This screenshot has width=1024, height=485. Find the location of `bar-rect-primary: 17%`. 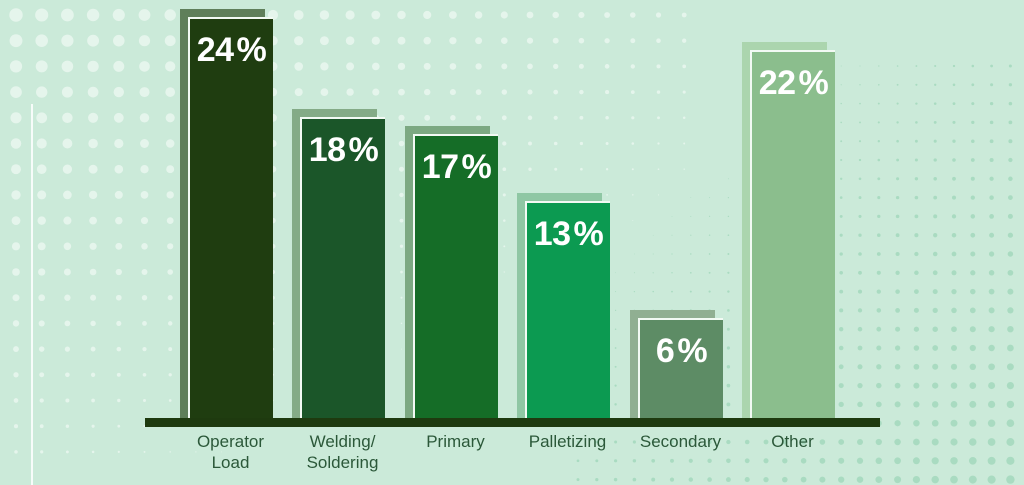

bar-rect-primary: 17% is located at coordinates (455, 276).